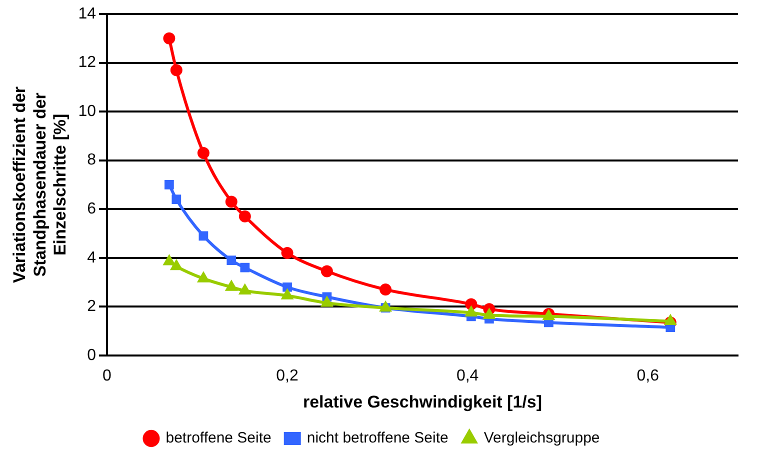 The height and width of the screenshot is (460, 768). I want to click on y-tick-label: 8, so click(91, 160).